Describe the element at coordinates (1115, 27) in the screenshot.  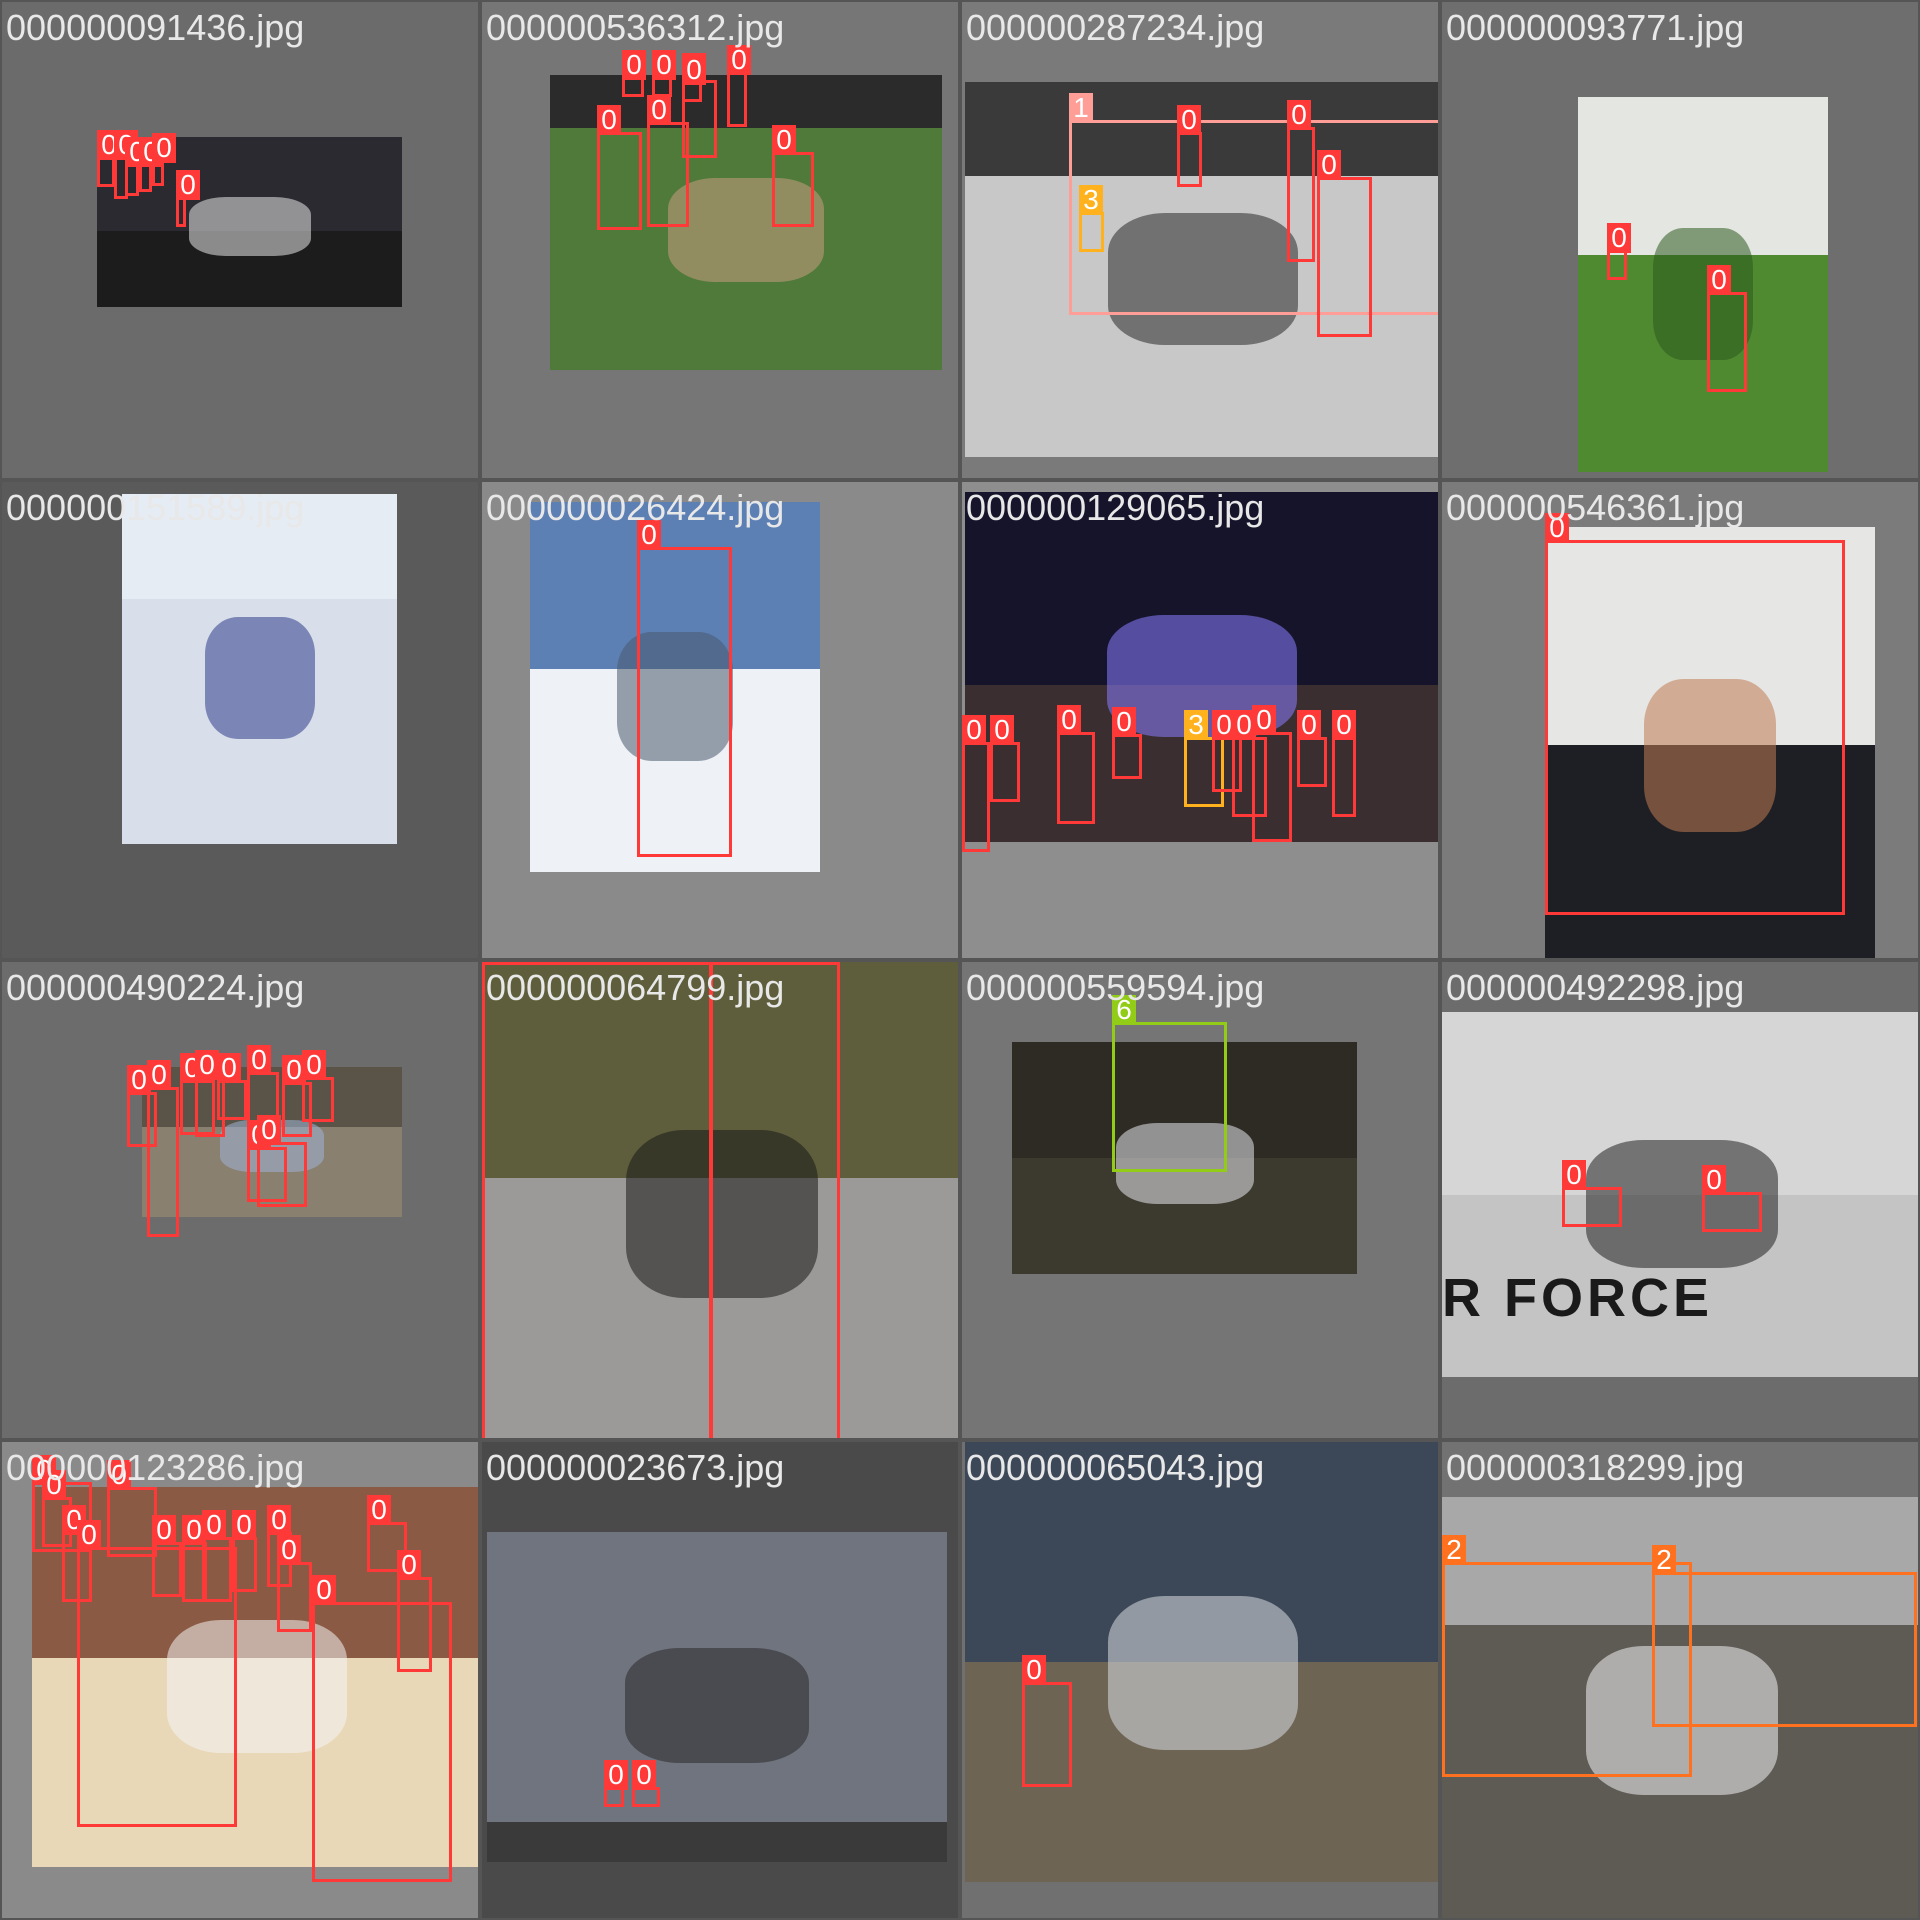
I see `image-filename: 000000287234.jpg` at that location.